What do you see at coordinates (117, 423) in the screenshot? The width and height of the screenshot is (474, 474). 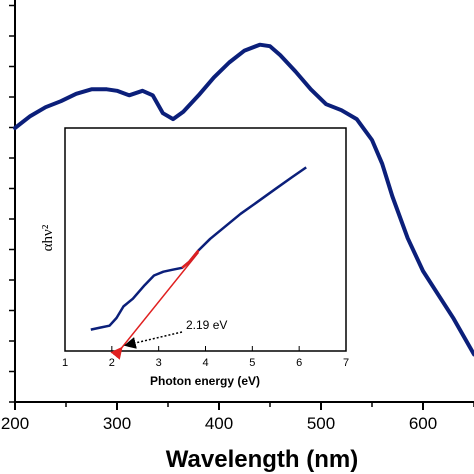 I see `main-x-tick-label: 300` at bounding box center [117, 423].